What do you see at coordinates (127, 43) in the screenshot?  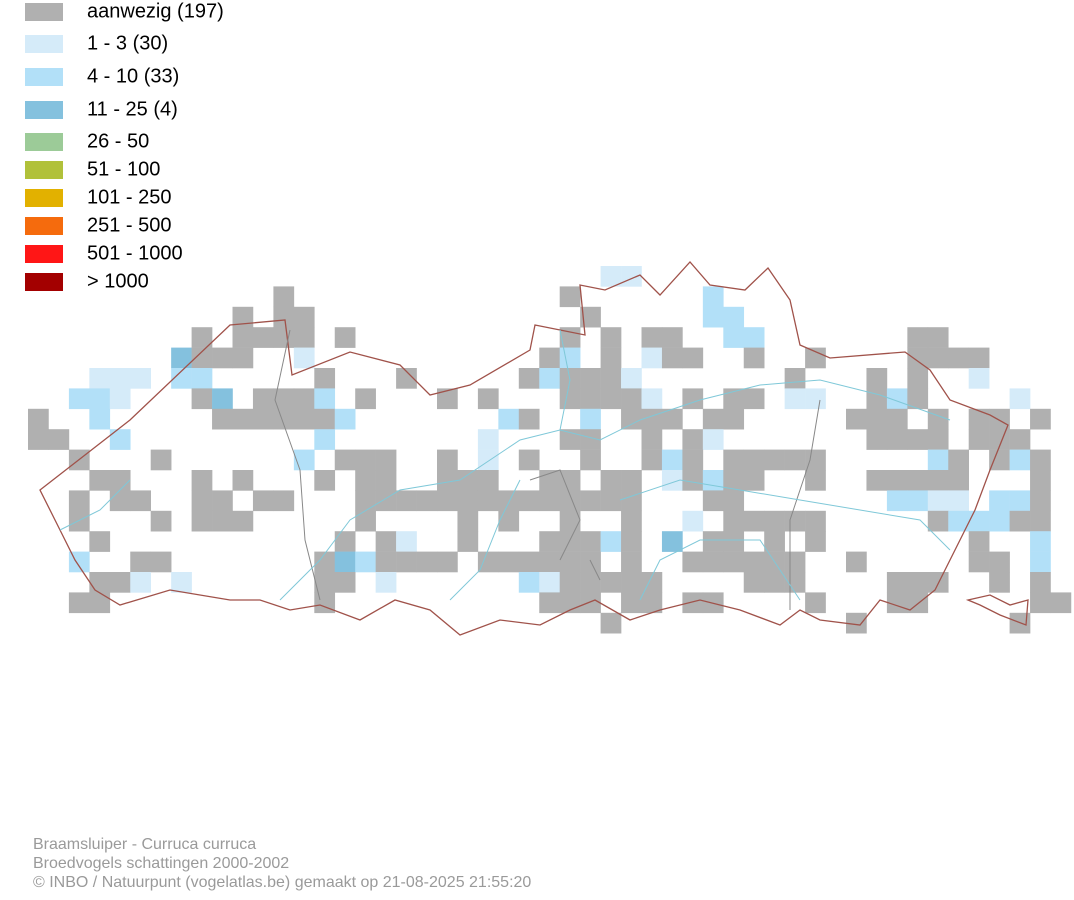 I see `legend-label: 1 - 3 (30)` at bounding box center [127, 43].